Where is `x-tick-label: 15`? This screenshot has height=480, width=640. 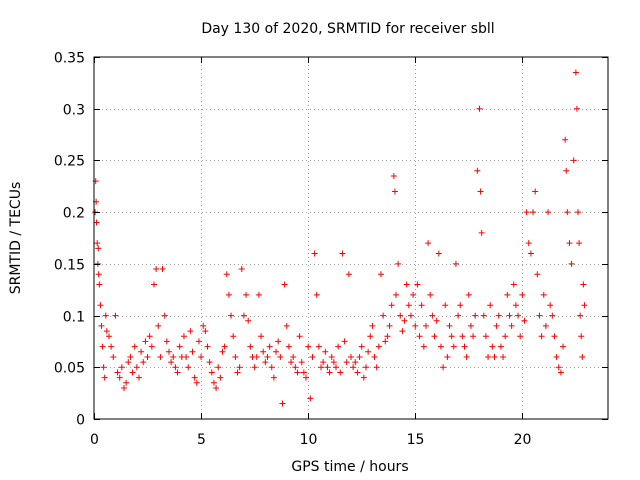
x-tick-label: 15 is located at coordinates (416, 440).